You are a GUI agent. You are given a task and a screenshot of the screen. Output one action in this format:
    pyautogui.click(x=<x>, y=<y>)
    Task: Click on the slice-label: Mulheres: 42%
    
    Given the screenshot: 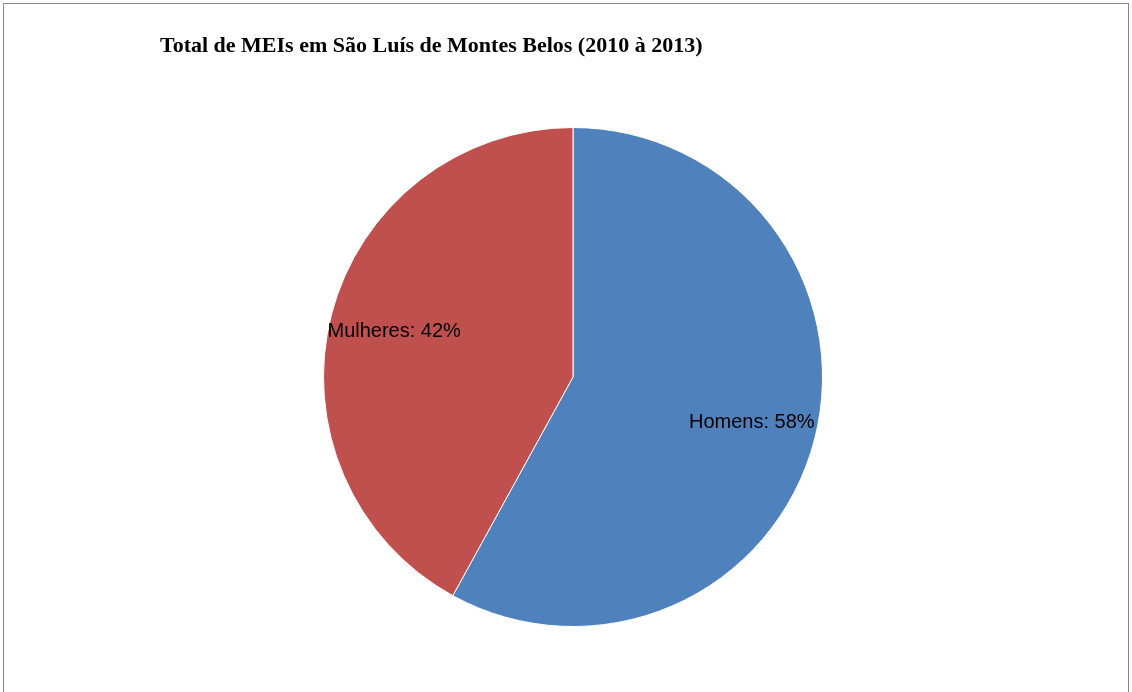 What is the action you would take?
    pyautogui.click(x=394, y=329)
    